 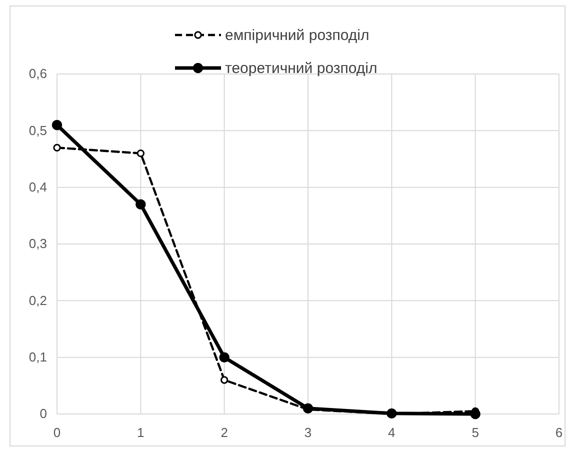 What do you see at coordinates (475, 432) in the screenshot?
I see `x-tick-label: 5` at bounding box center [475, 432].